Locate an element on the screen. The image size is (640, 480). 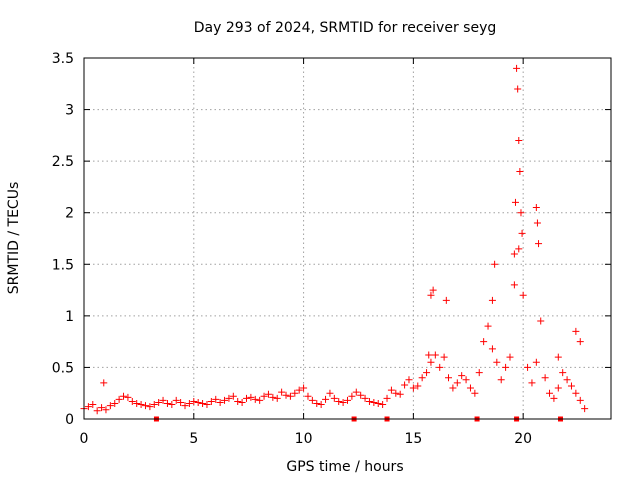
x-tick-label: 5 is located at coordinates (193, 439).